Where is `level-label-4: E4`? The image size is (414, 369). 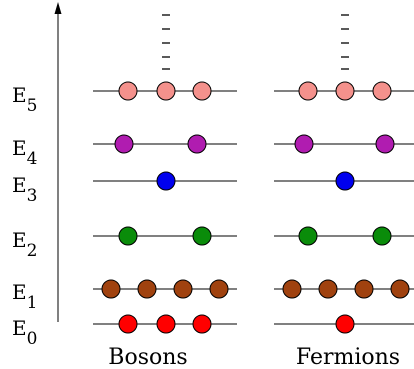
level-label-4: E4 is located at coordinates (24, 152).